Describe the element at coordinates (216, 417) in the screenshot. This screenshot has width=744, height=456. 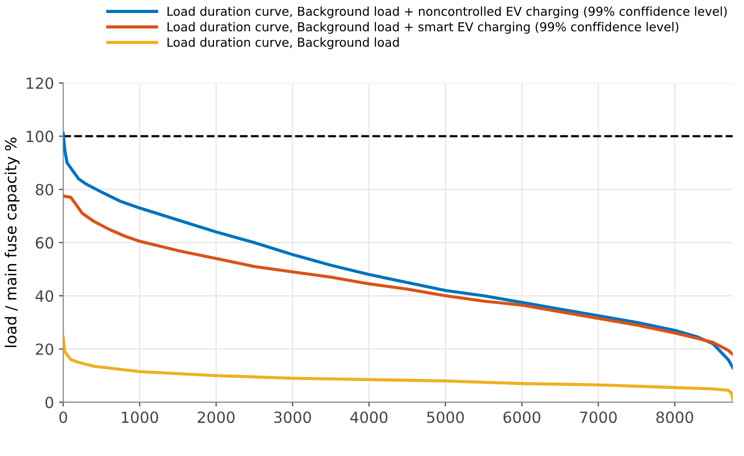
I see `x-tick-label: 2000` at that location.